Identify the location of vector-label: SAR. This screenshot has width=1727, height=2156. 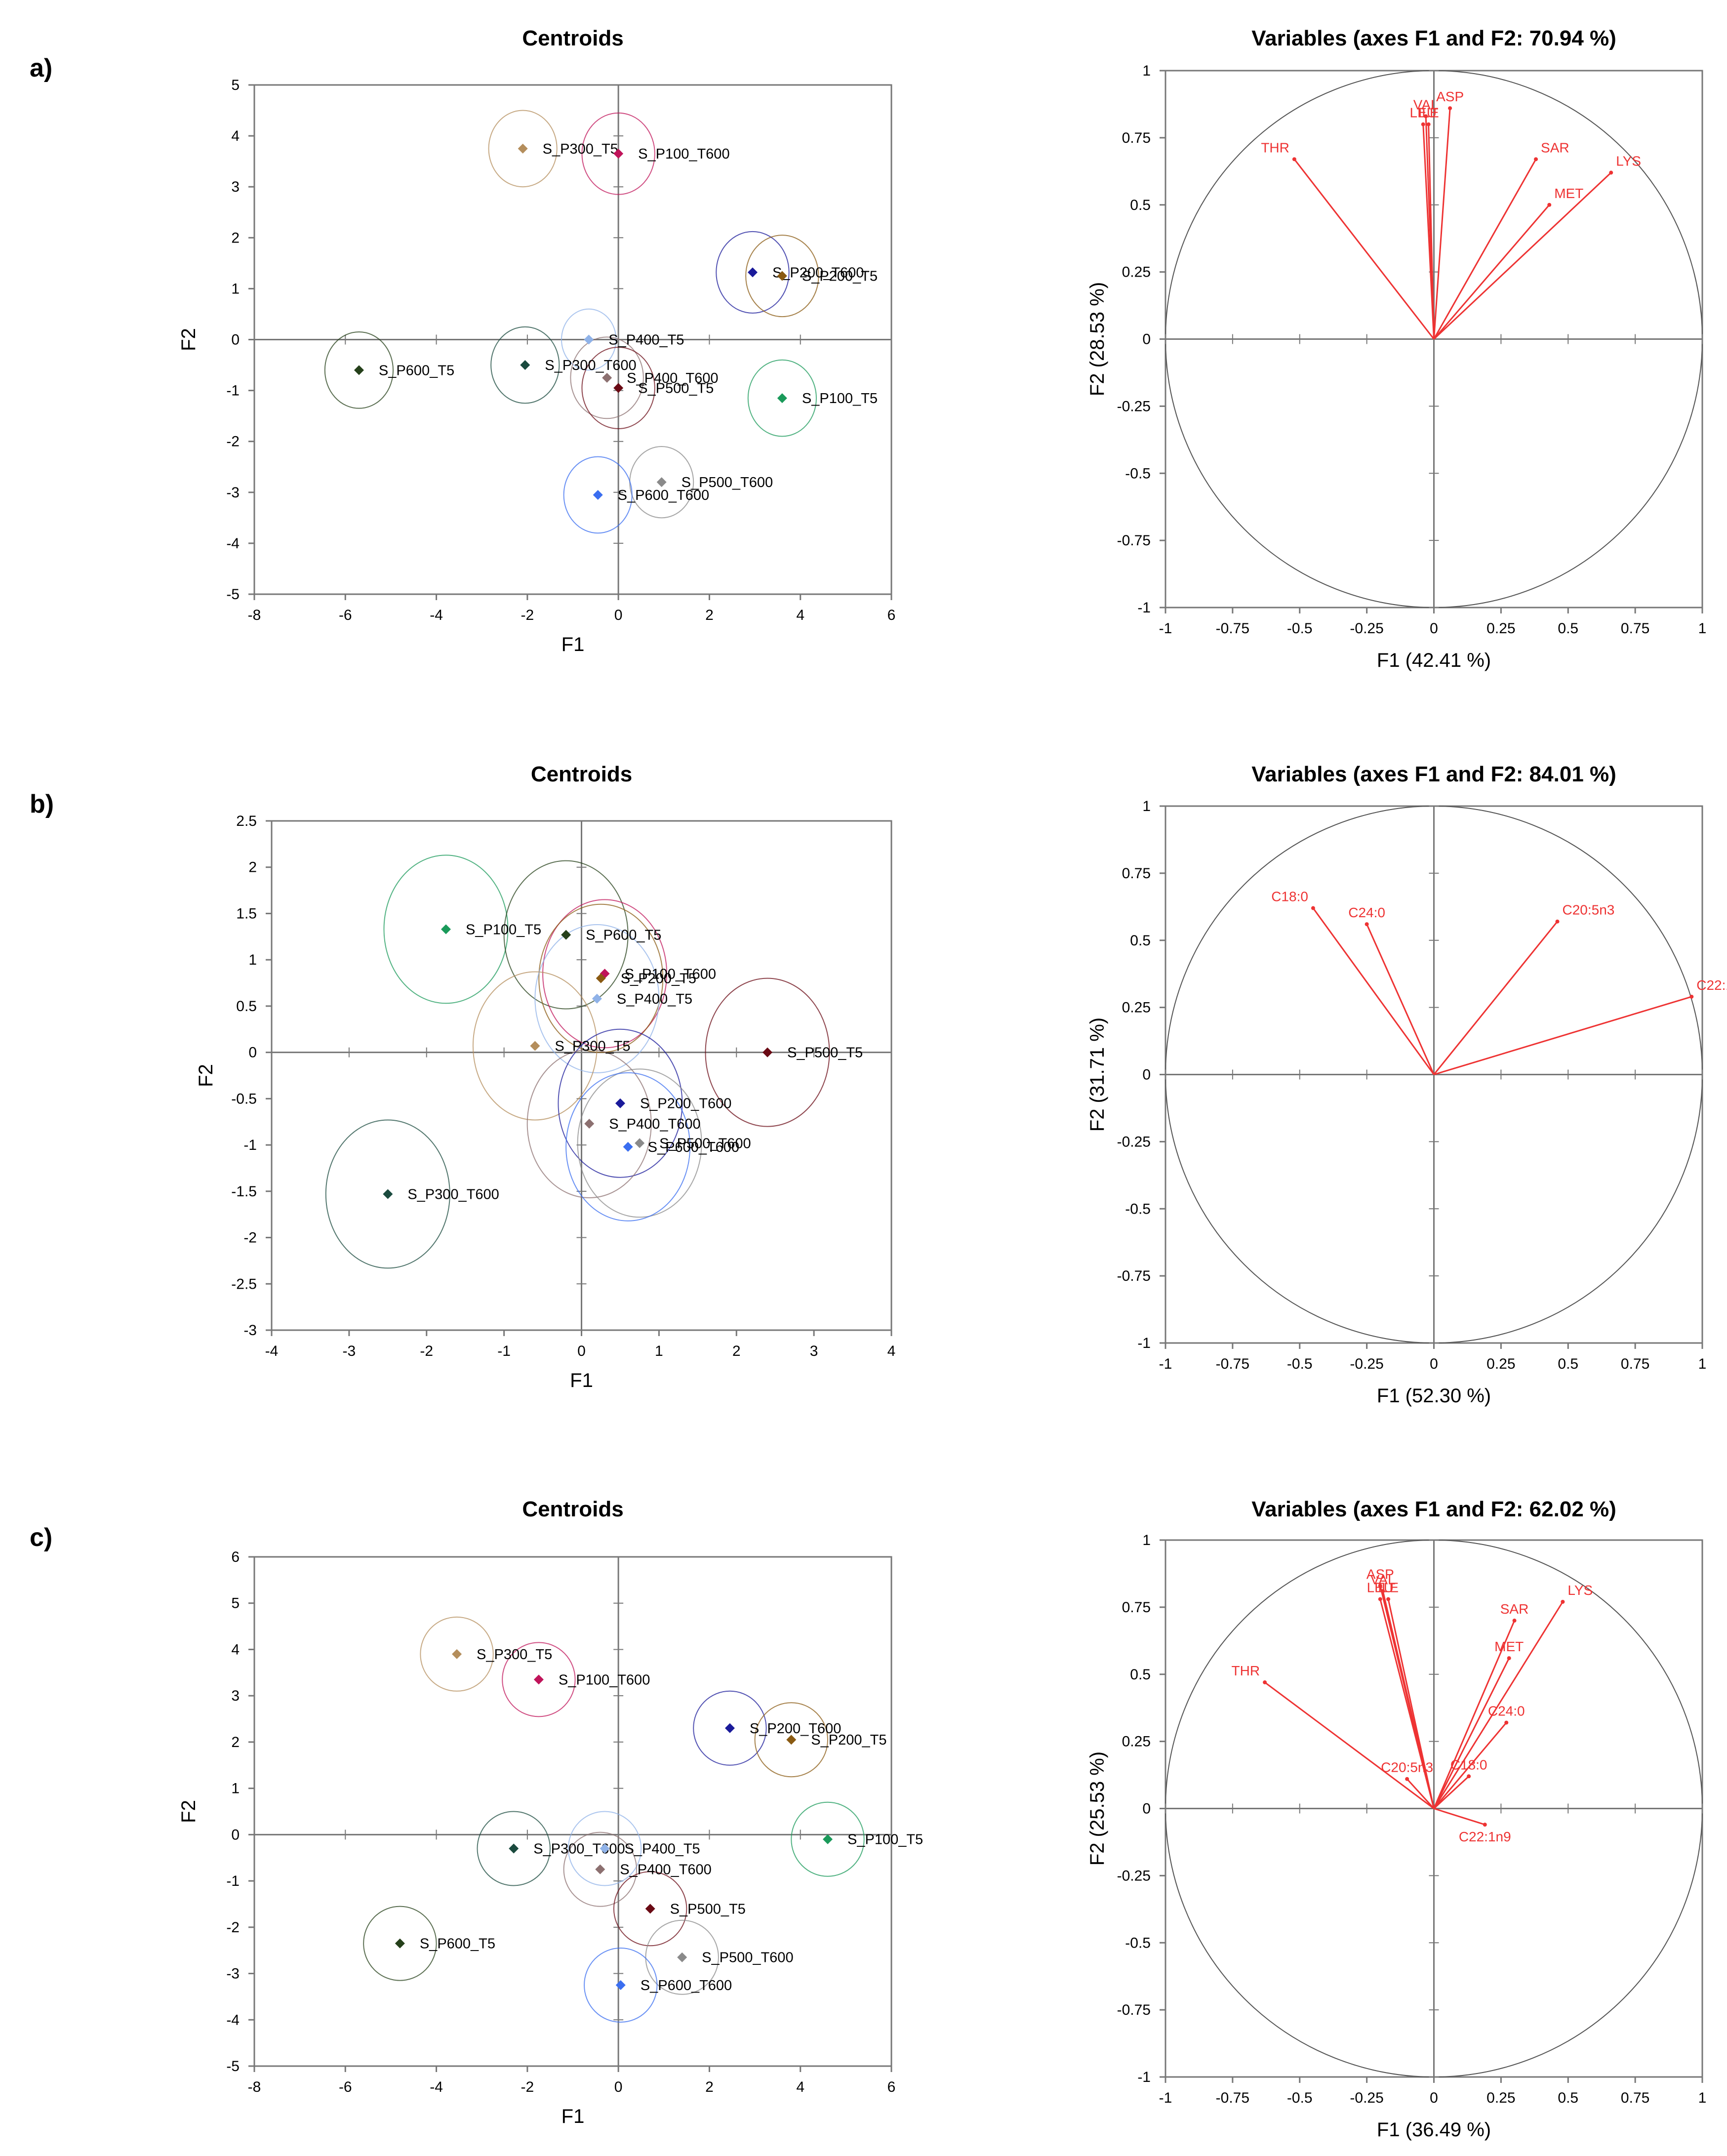
(1514, 1609).